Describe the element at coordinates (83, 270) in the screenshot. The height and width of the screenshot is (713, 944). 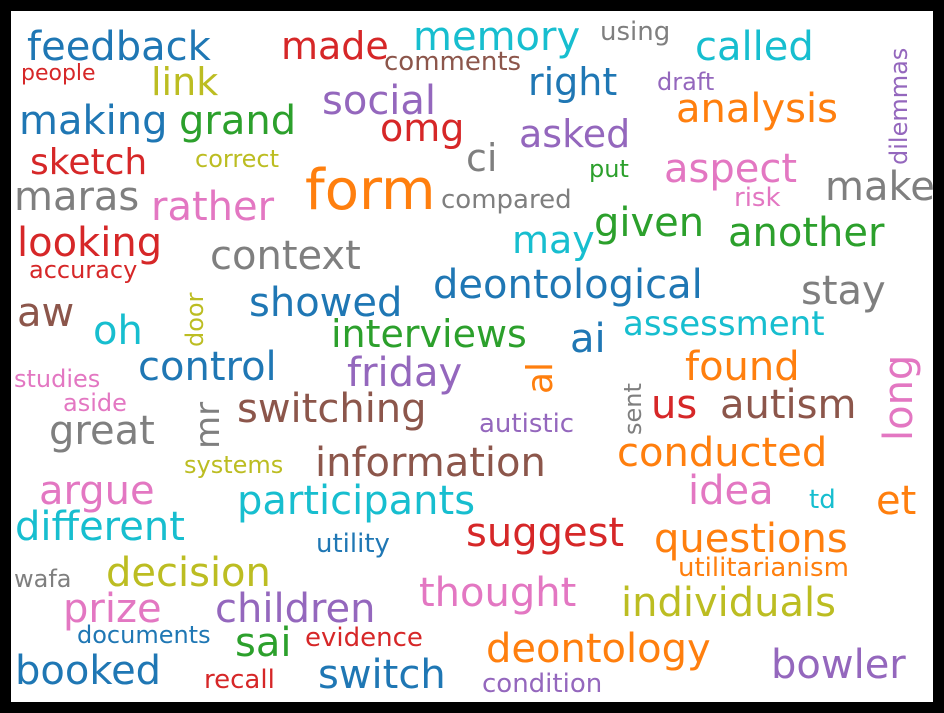
I see `word-accuracy: accuracy` at that location.